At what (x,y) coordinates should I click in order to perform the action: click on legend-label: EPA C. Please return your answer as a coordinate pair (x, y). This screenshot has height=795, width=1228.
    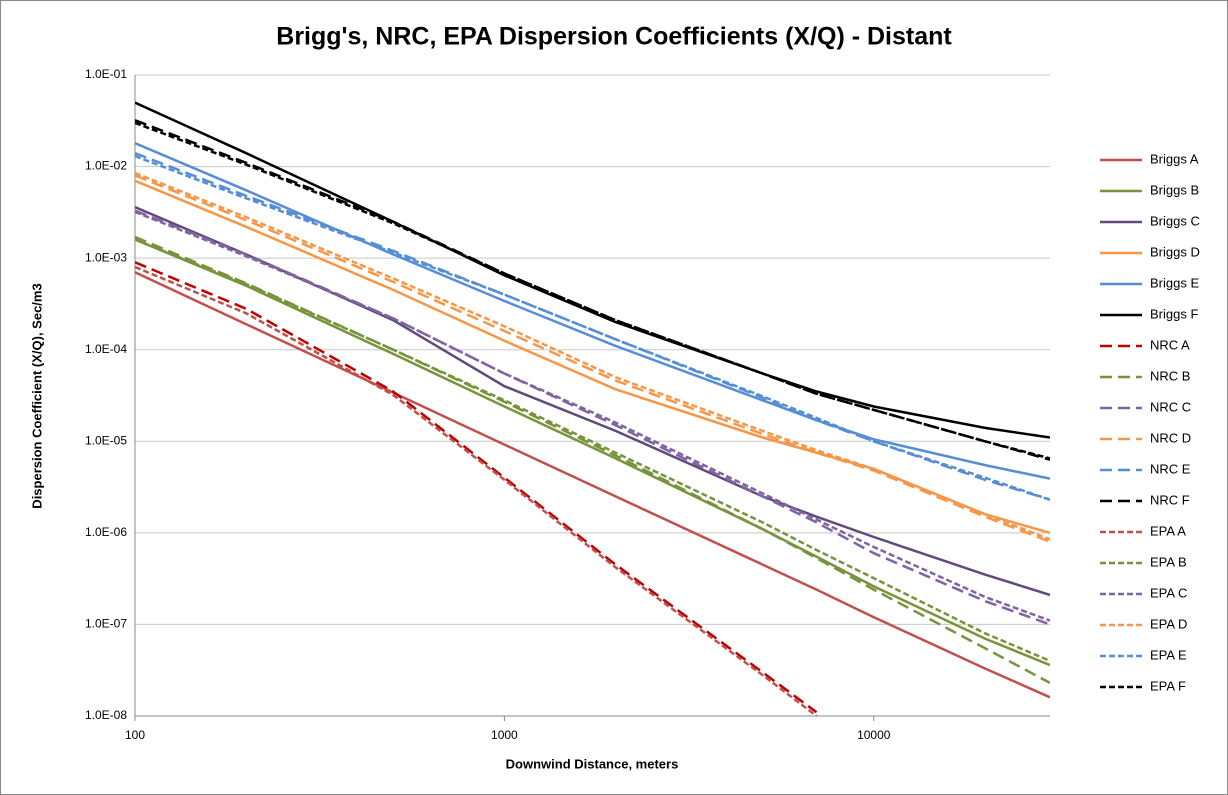
    Looking at the image, I should click on (1168, 592).